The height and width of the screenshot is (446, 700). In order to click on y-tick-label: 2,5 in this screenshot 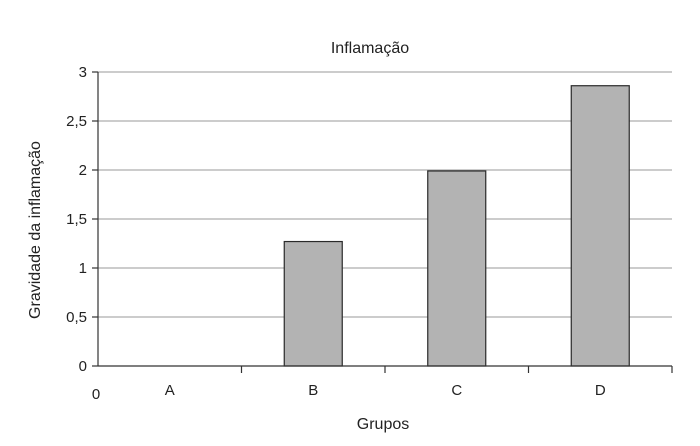, I will do `click(76, 121)`.